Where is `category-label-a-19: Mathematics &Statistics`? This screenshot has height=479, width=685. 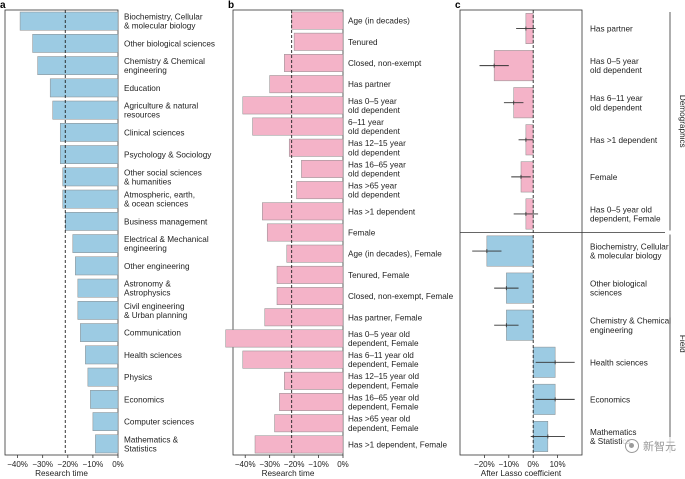
category-label-a-19: Mathematics &Statistics is located at coordinates (151, 444).